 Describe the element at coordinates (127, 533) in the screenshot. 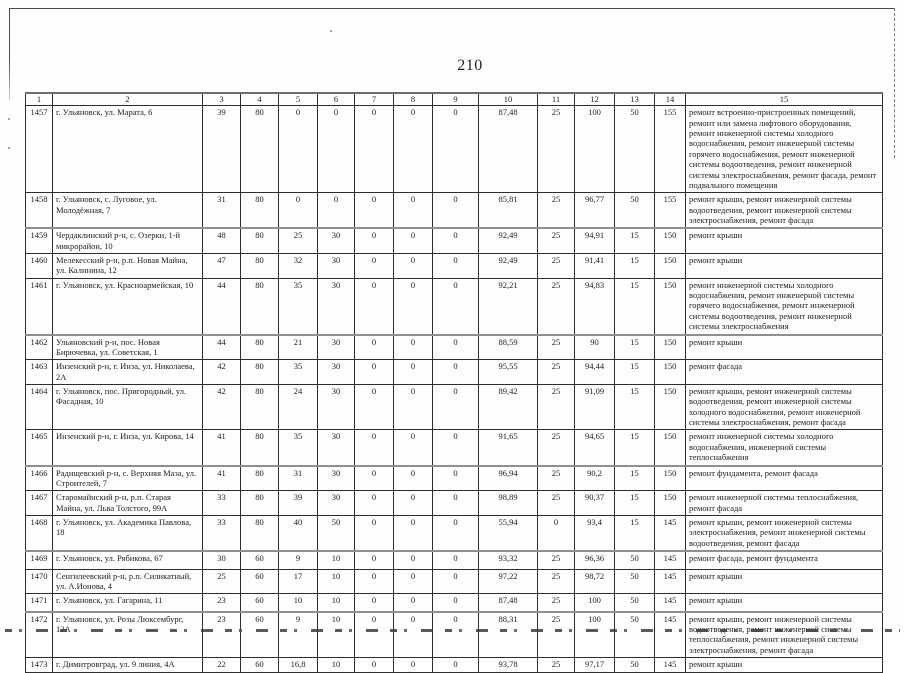

I see `address-cell: г. Ульяновск, ул. Академика Павлова, 18` at that location.